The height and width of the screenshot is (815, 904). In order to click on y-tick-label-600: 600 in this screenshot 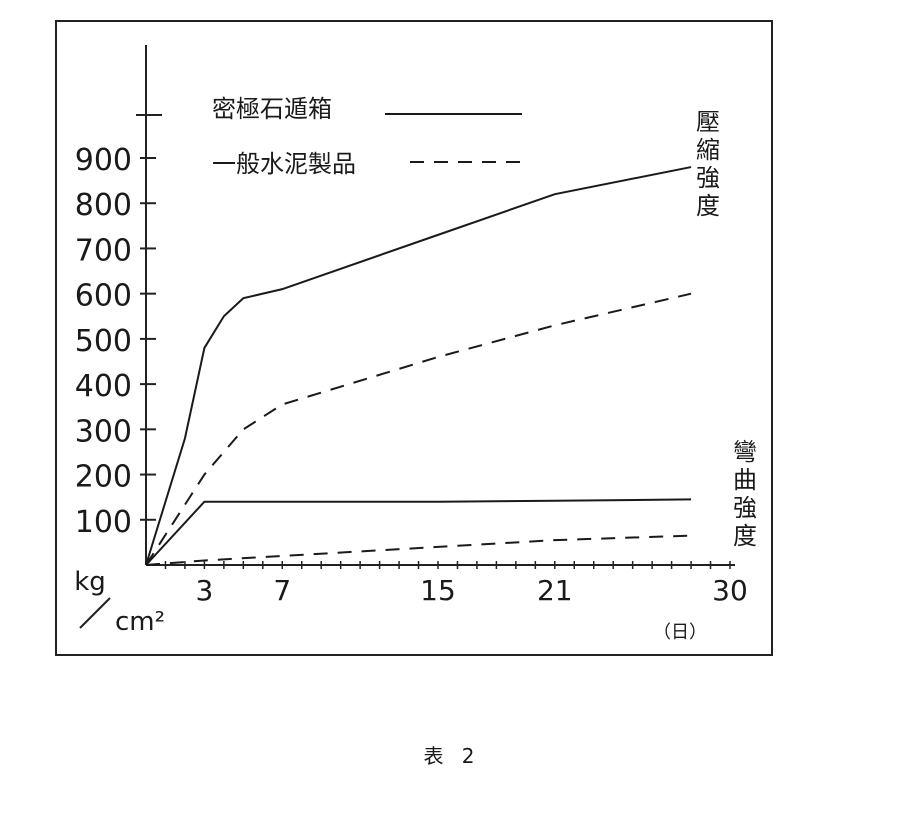, I will do `click(103, 296)`.